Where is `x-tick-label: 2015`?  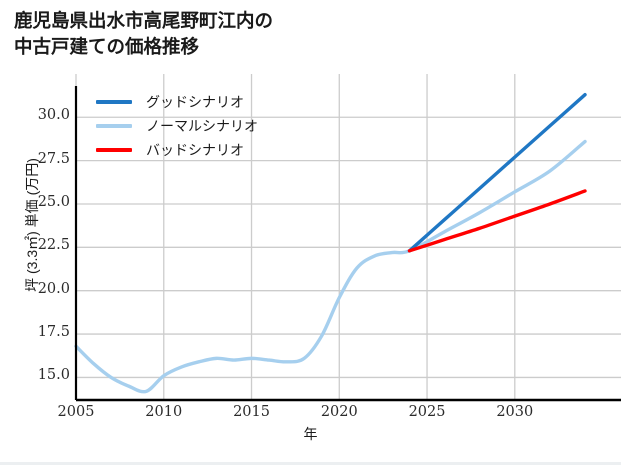 x-tick-label: 2015 is located at coordinates (251, 412).